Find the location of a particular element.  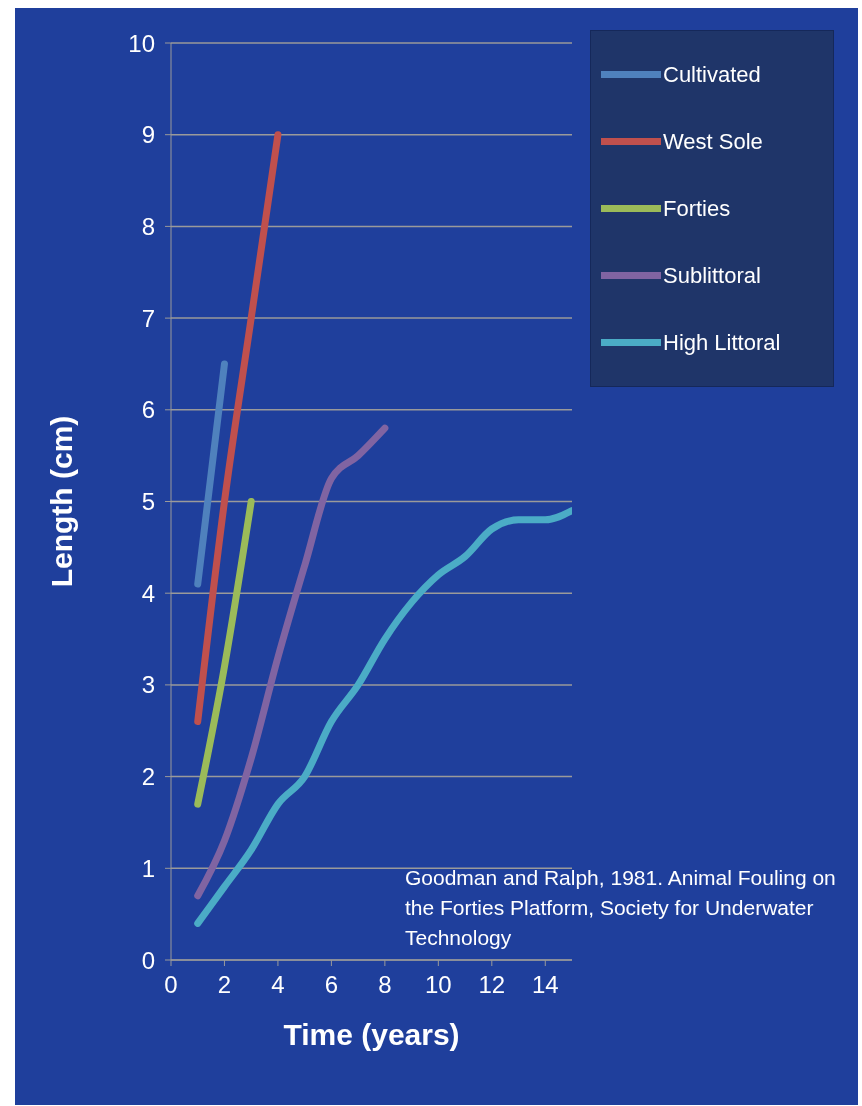

x-tick-label: 6 is located at coordinates (331, 985).